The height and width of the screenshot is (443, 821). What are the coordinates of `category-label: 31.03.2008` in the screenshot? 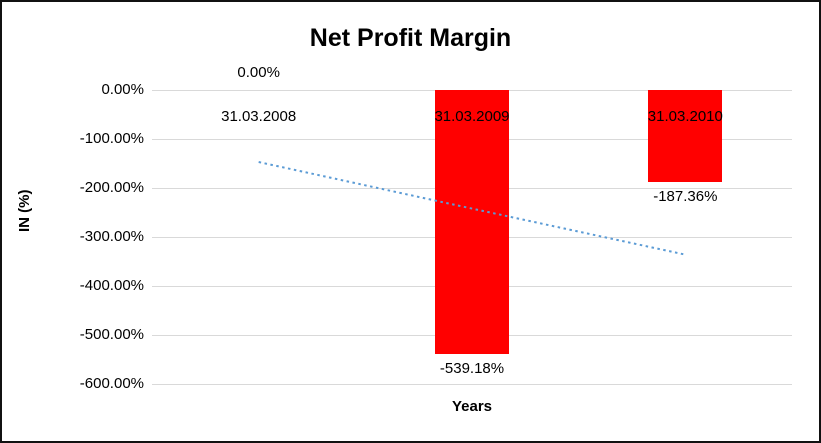 It's located at (259, 116).